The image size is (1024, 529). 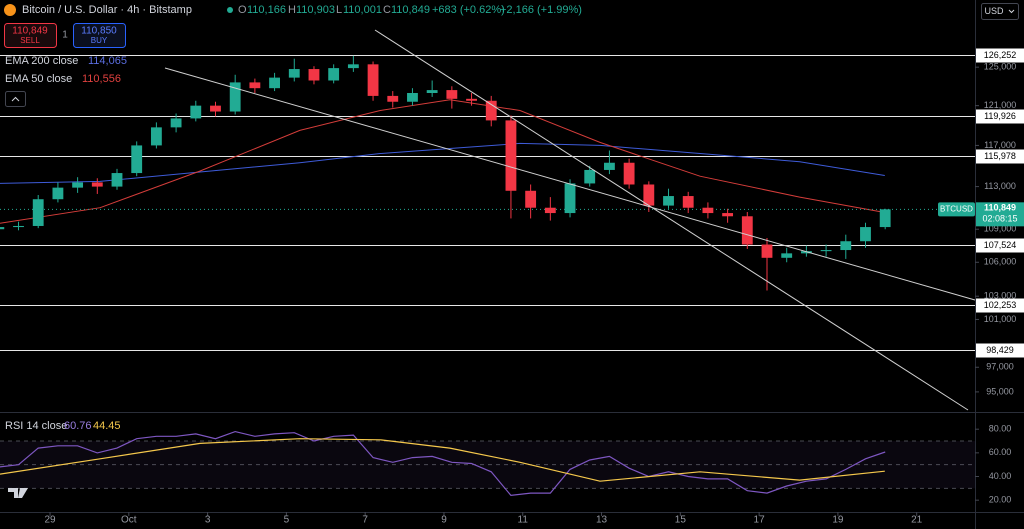 I want to click on x-tick-label: Oct, so click(x=129, y=520).